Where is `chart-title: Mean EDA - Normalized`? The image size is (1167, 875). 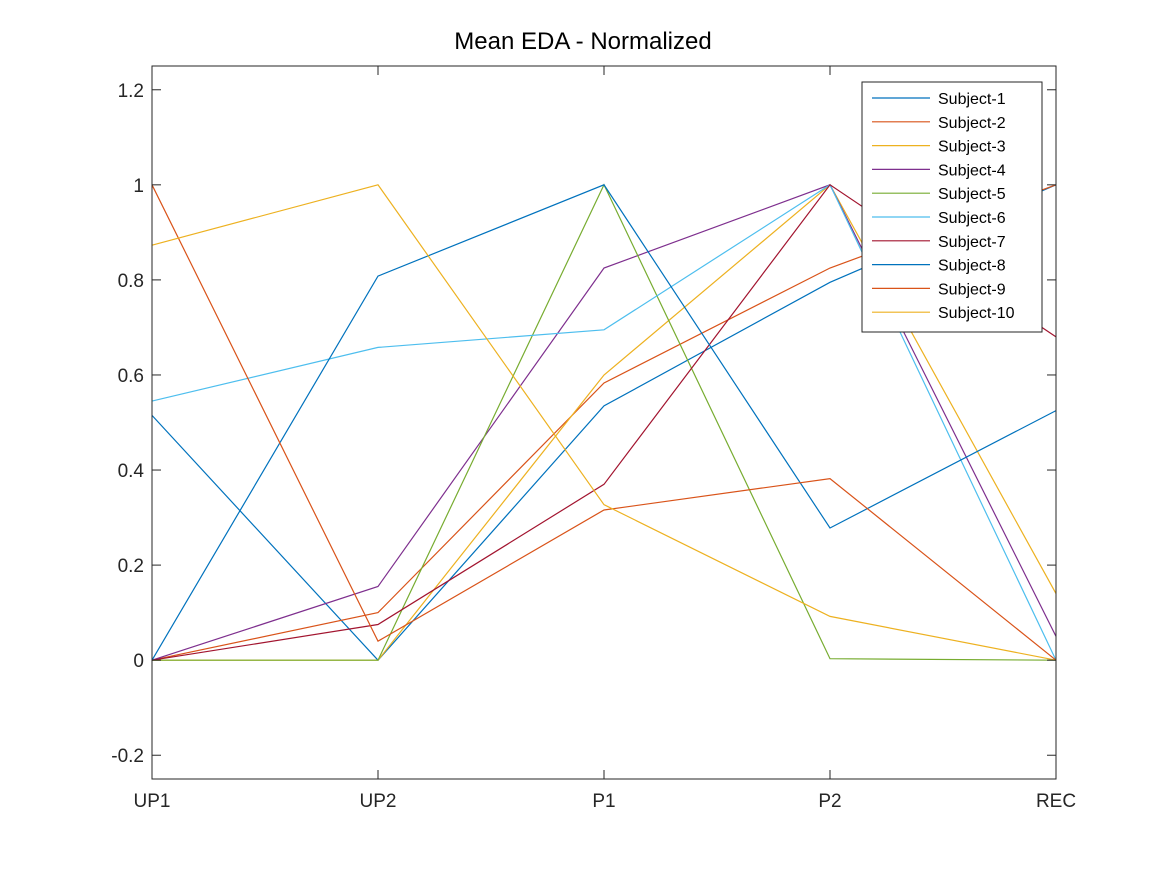
chart-title: Mean EDA - Normalized is located at coordinates (582, 41).